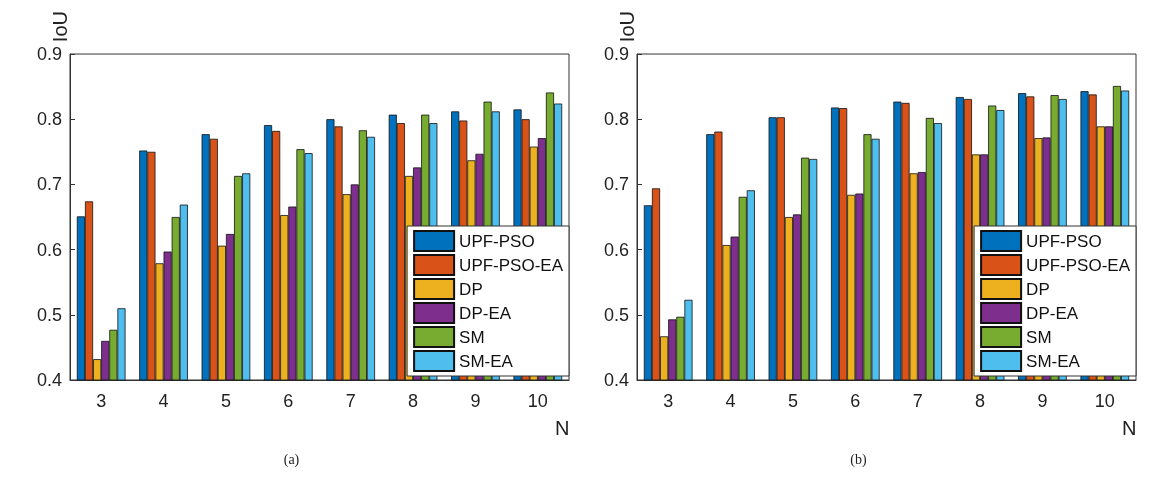 The image size is (1150, 484). I want to click on text: (b), so click(858, 459).